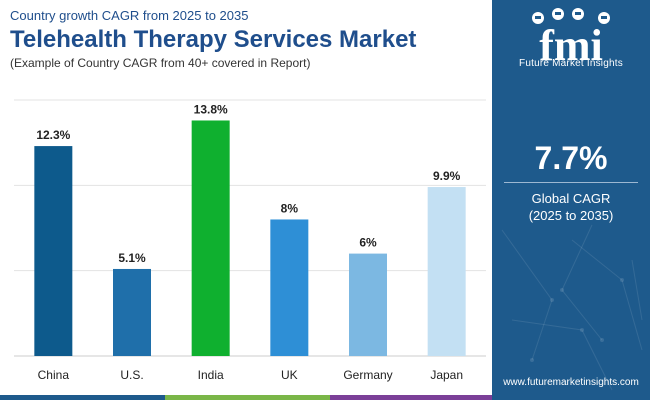 This screenshot has height=400, width=650. What do you see at coordinates (132, 312) in the screenshot?
I see `bar-us` at bounding box center [132, 312].